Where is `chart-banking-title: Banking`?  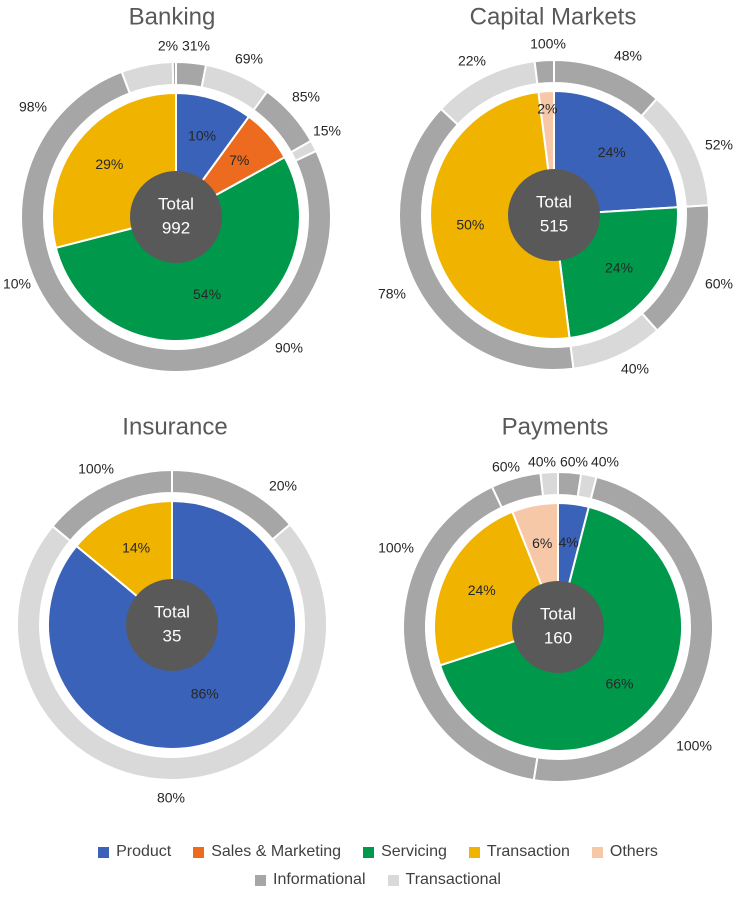
chart-banking-title: Banking is located at coordinates (172, 16).